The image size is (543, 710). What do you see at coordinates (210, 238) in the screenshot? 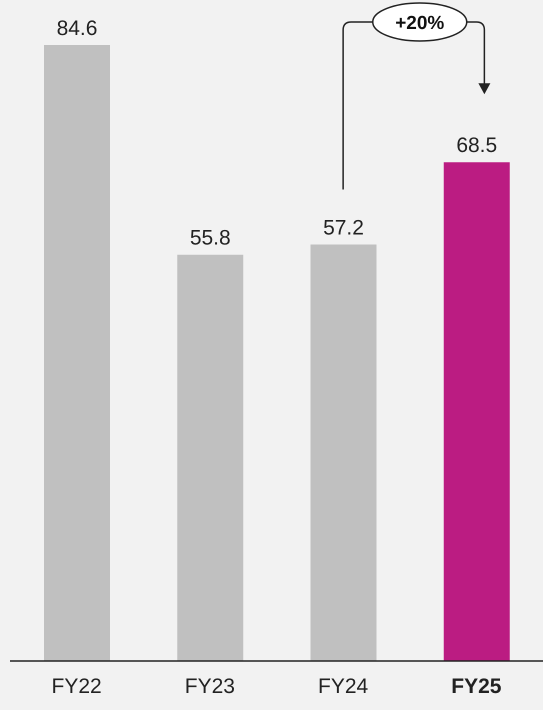
I see `data-label: 55.8` at bounding box center [210, 238].